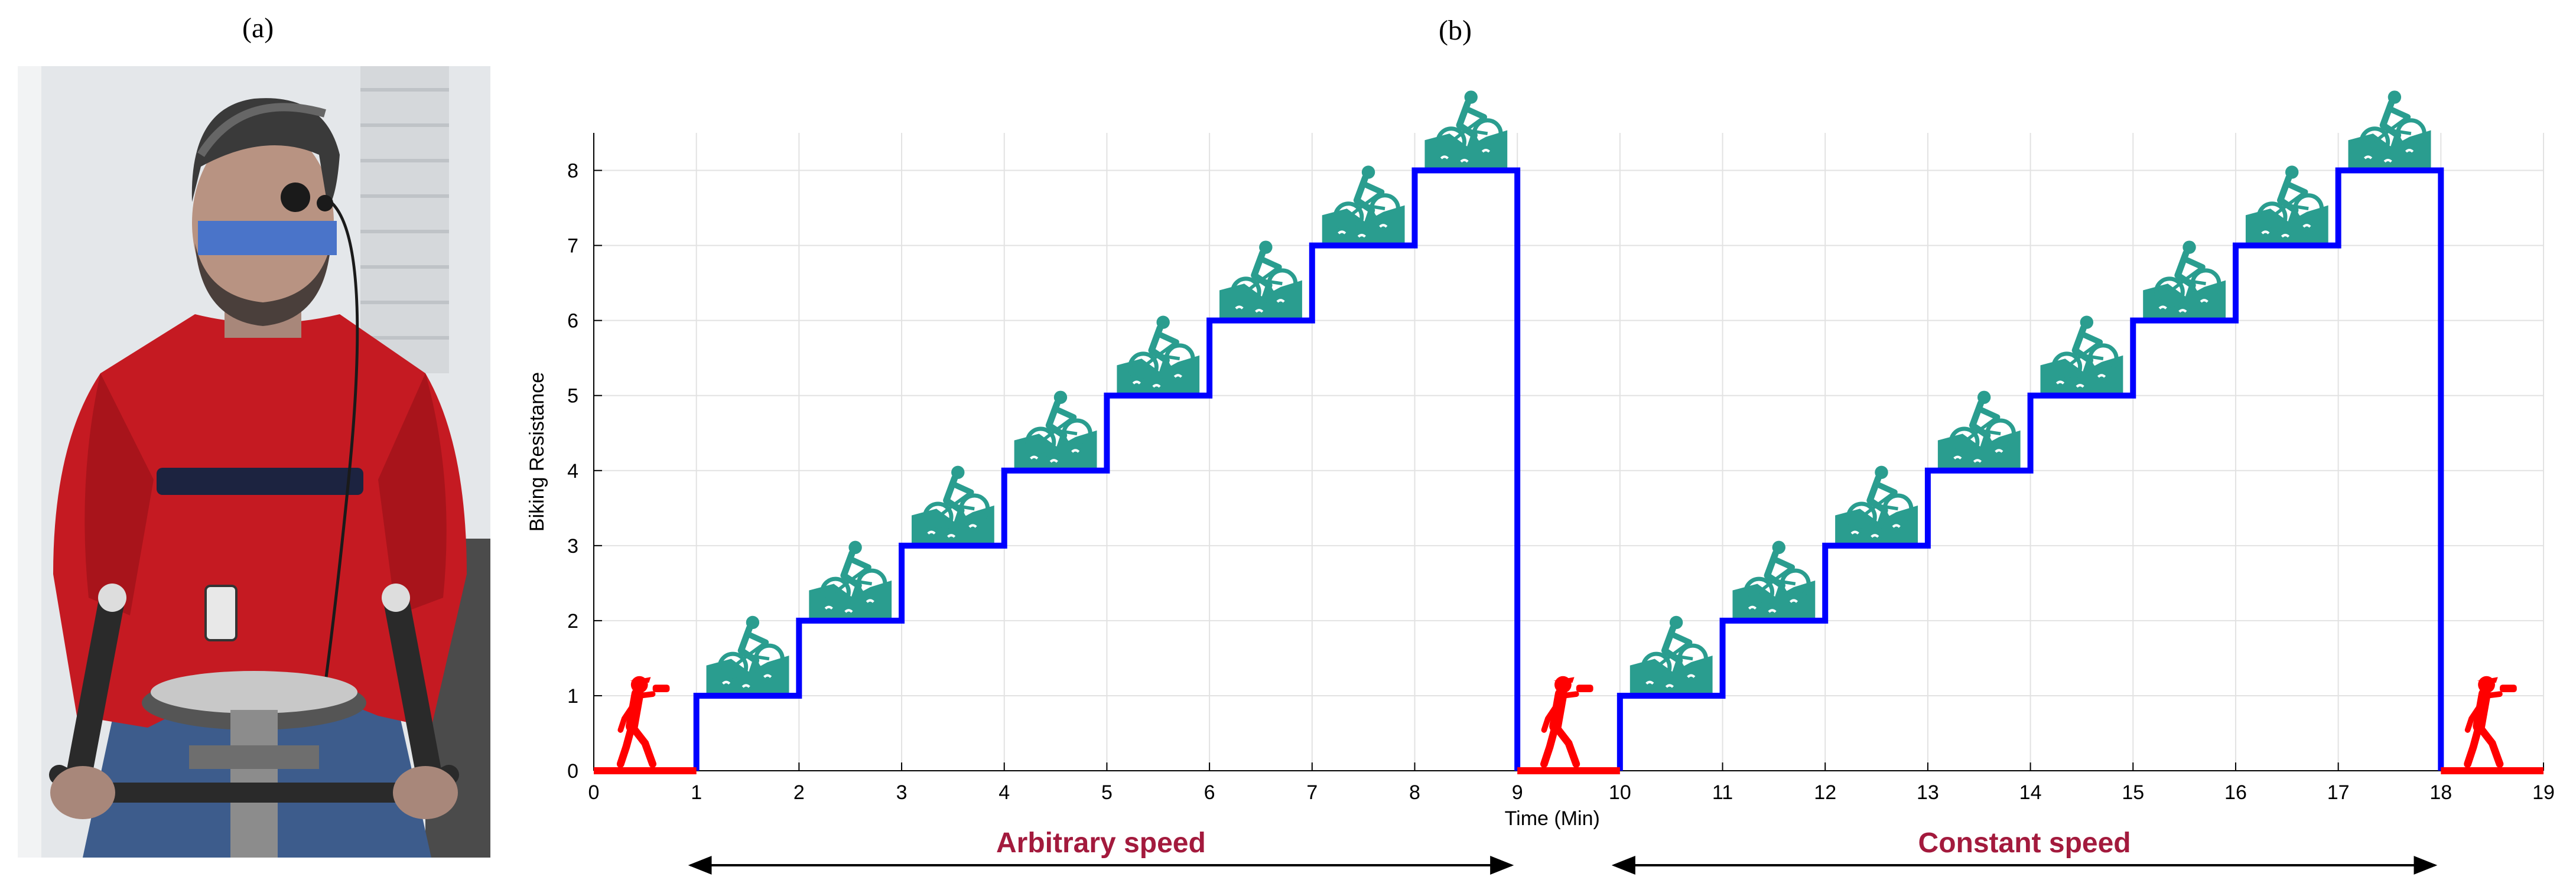  I want to click on x-tick-label: 5, so click(1107, 792).